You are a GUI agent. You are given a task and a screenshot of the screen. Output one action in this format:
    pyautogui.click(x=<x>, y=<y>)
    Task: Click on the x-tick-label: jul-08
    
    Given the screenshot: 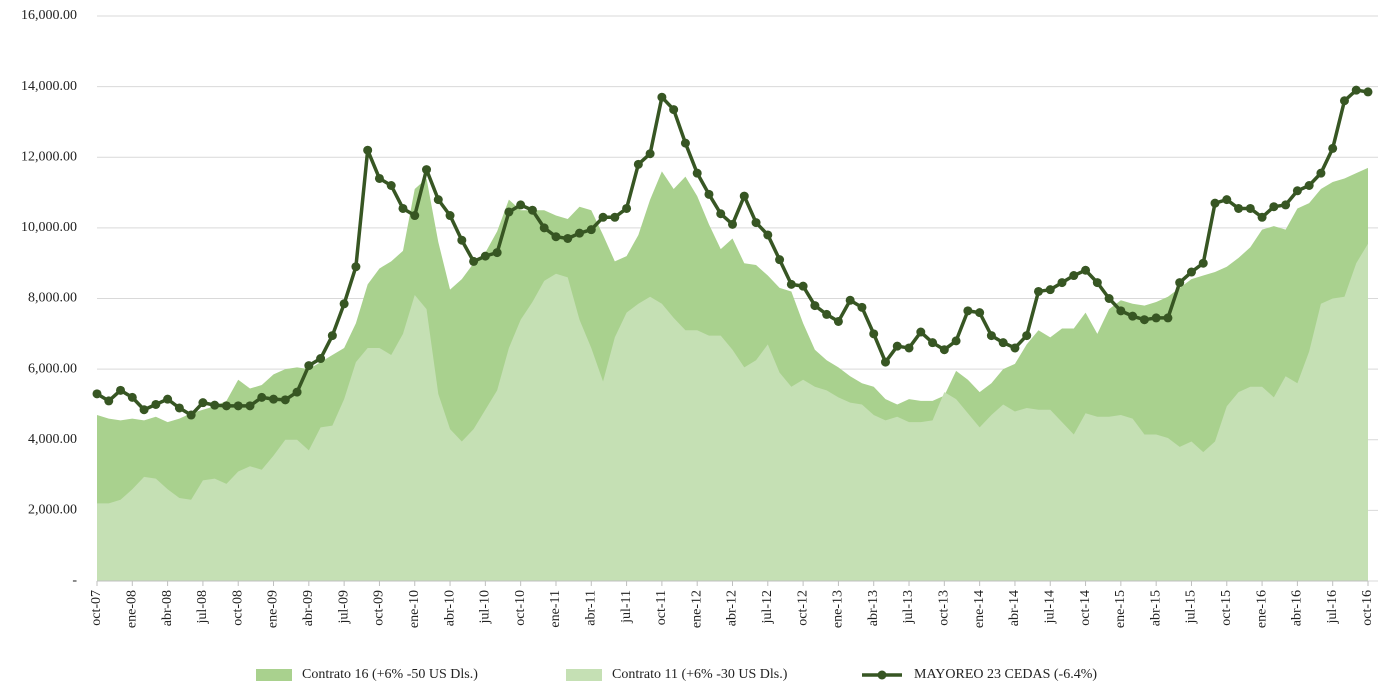 What is the action you would take?
    pyautogui.click(x=202, y=607)
    